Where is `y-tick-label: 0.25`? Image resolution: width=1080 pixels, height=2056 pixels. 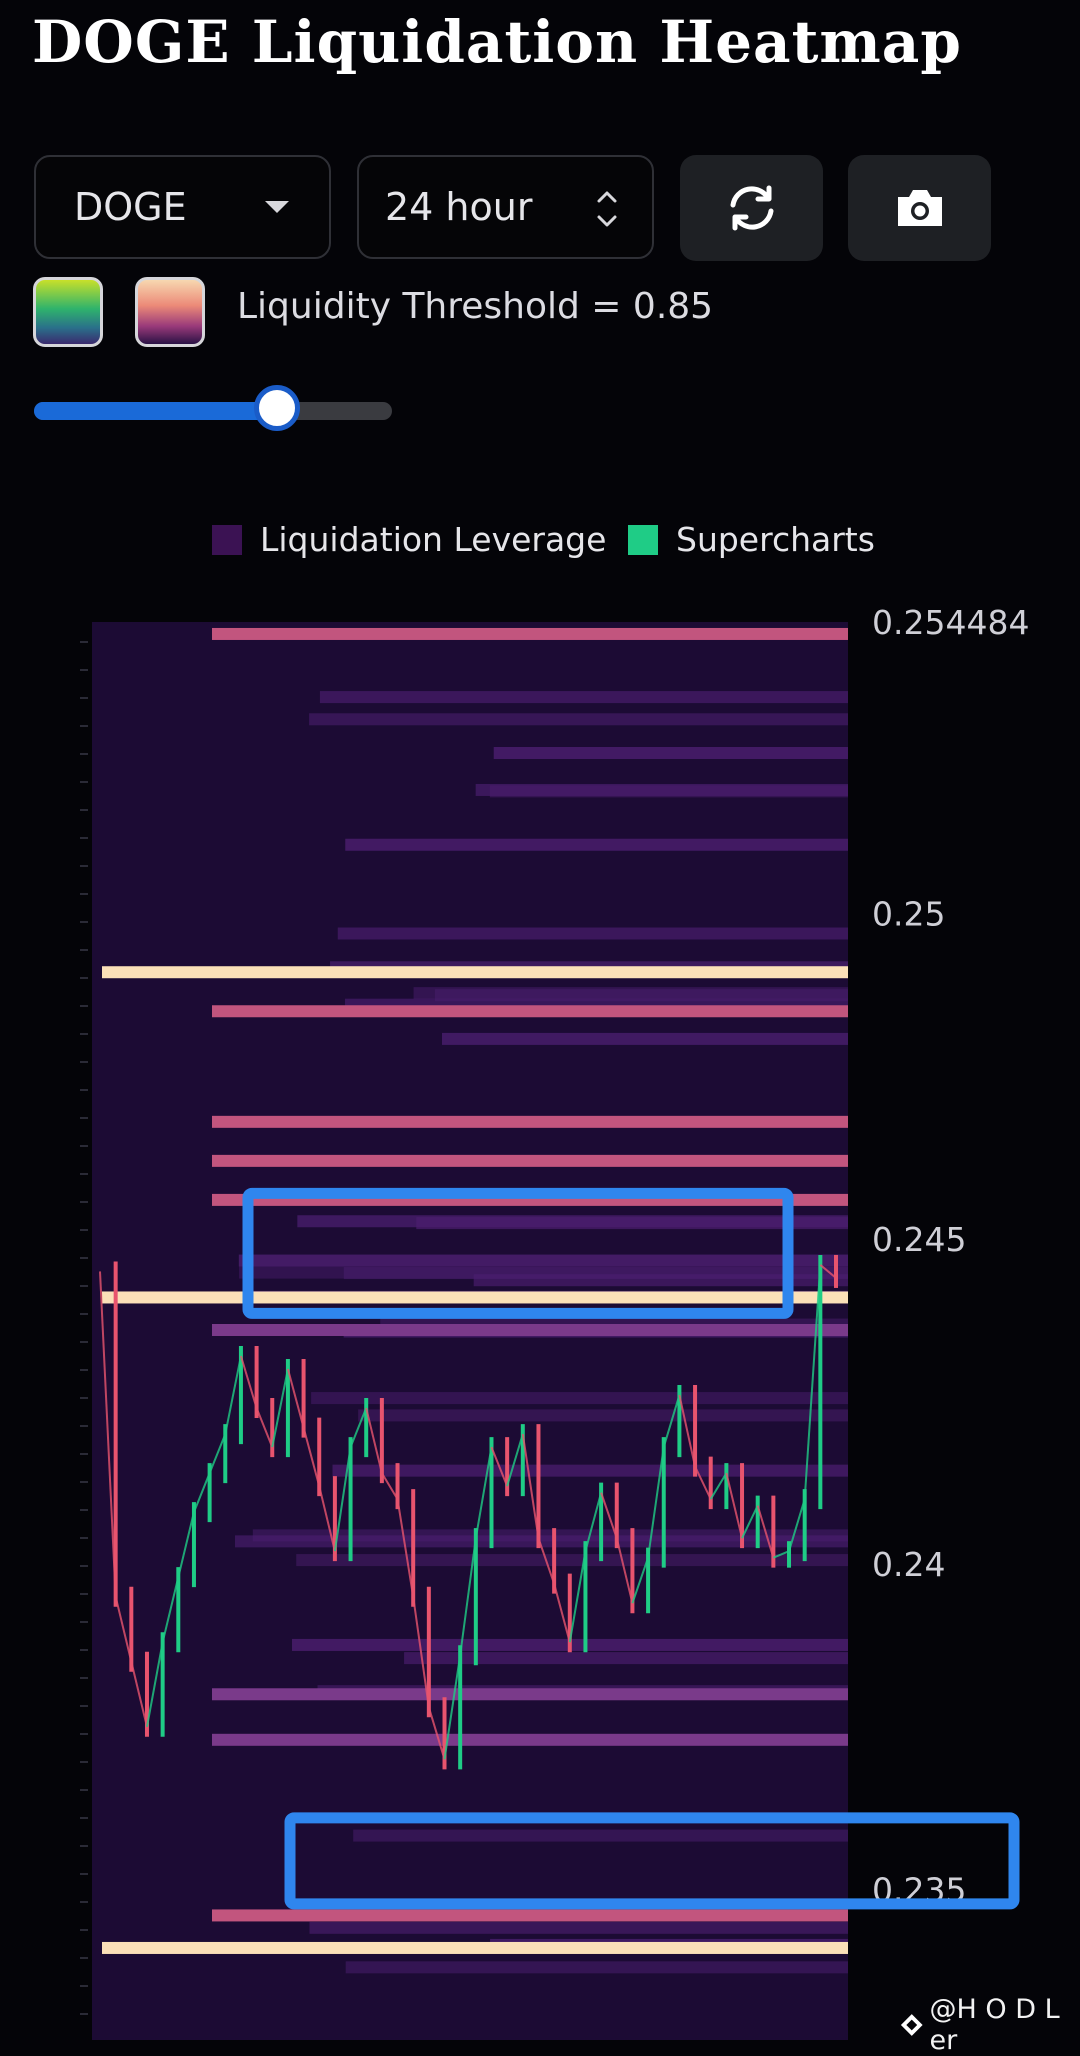
y-tick-label: 0.25 is located at coordinates (908, 914).